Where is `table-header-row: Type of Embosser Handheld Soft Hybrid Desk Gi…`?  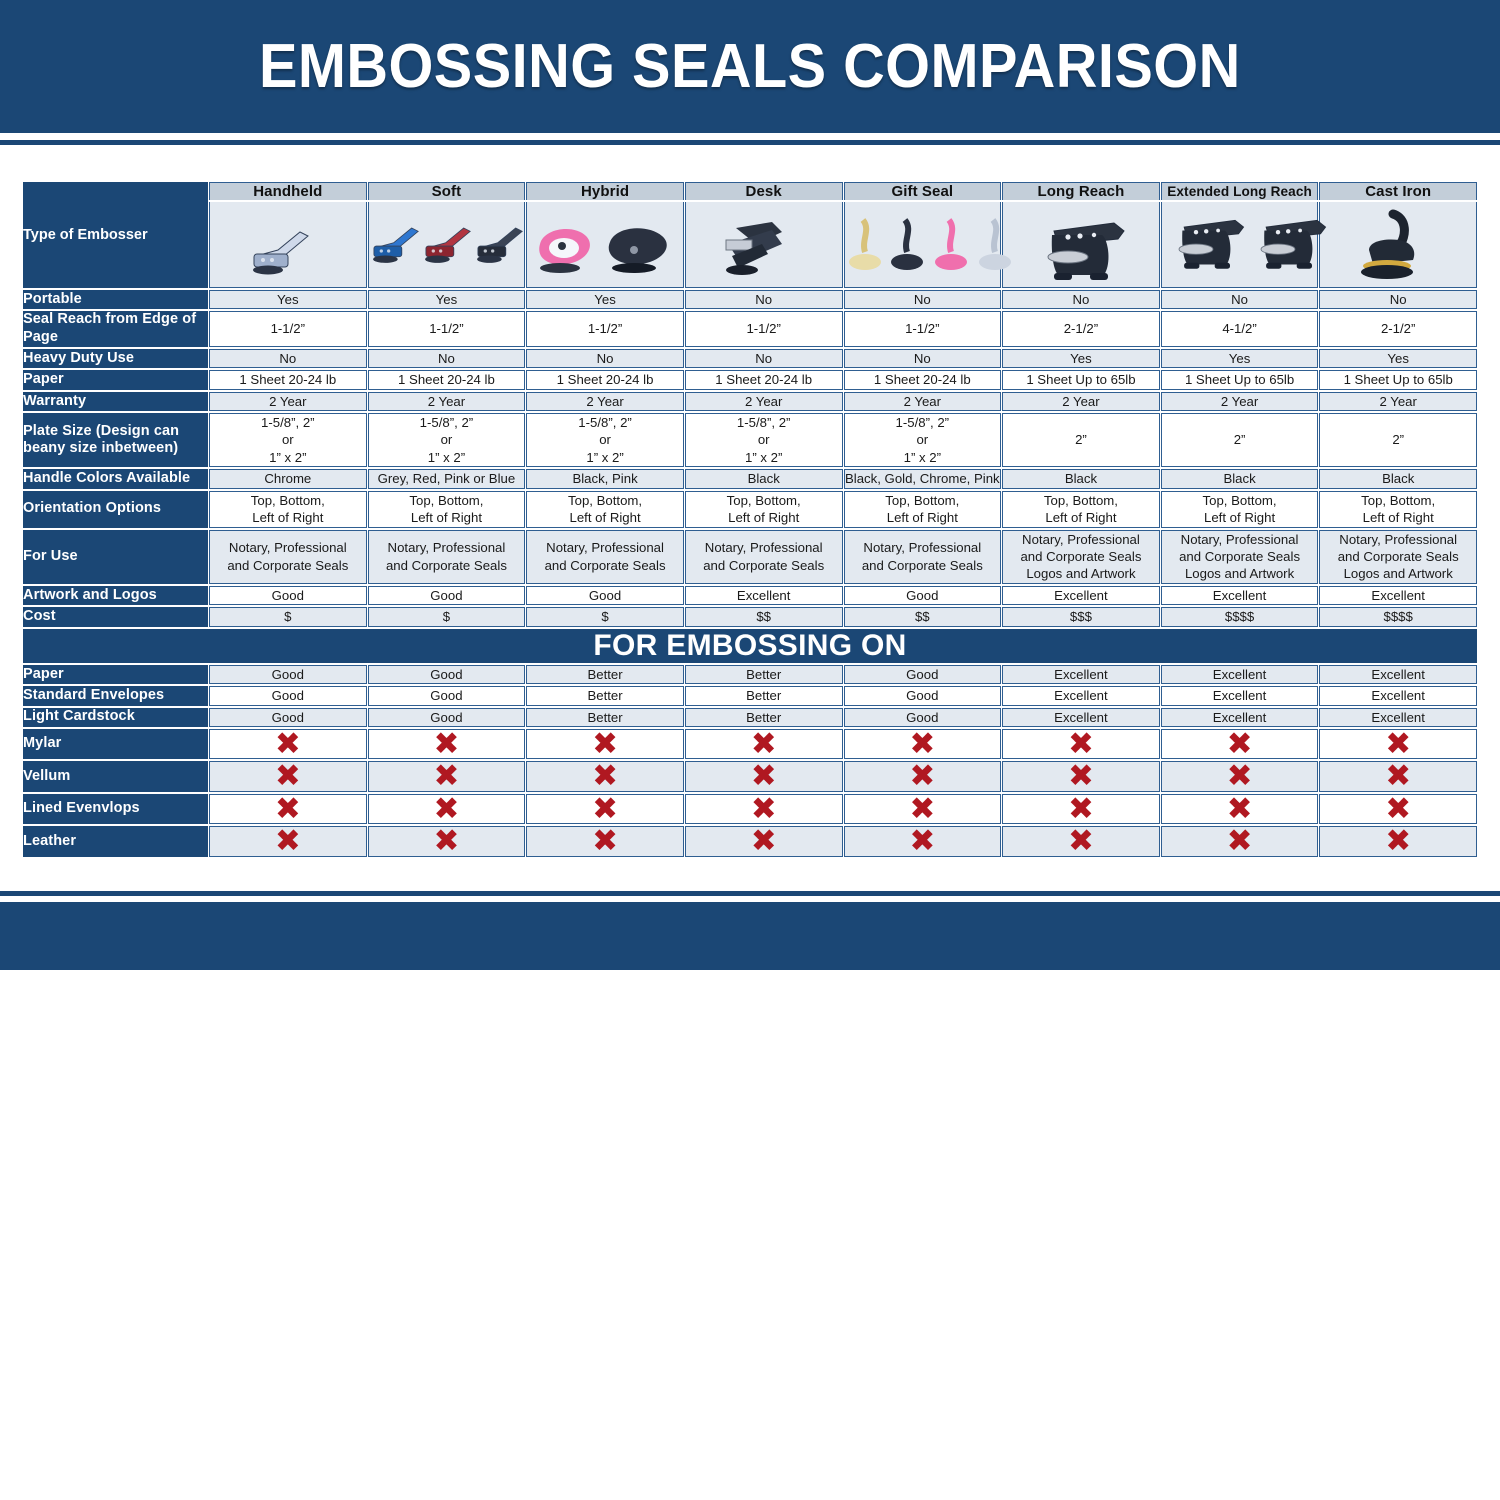
table-header-row: Type of Embosser Handheld Soft Hybrid Desk Gi… is located at coordinates (750, 235).